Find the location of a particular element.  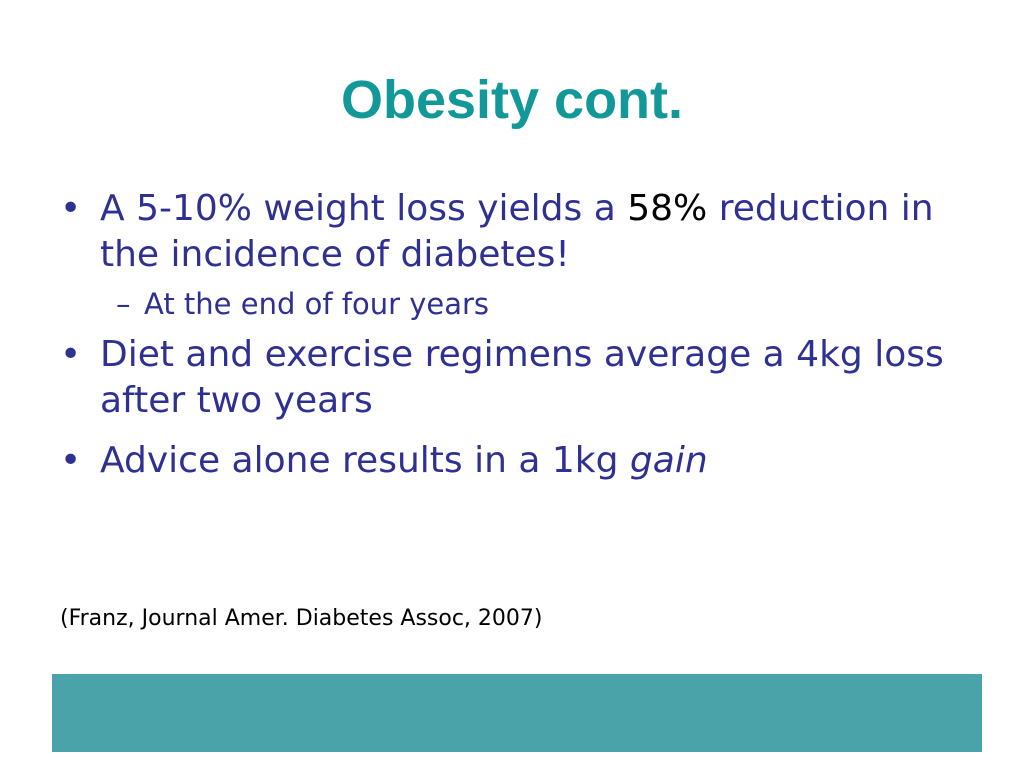

bullet-text: A 5-10% weight loss yields a is located at coordinates (364, 208).